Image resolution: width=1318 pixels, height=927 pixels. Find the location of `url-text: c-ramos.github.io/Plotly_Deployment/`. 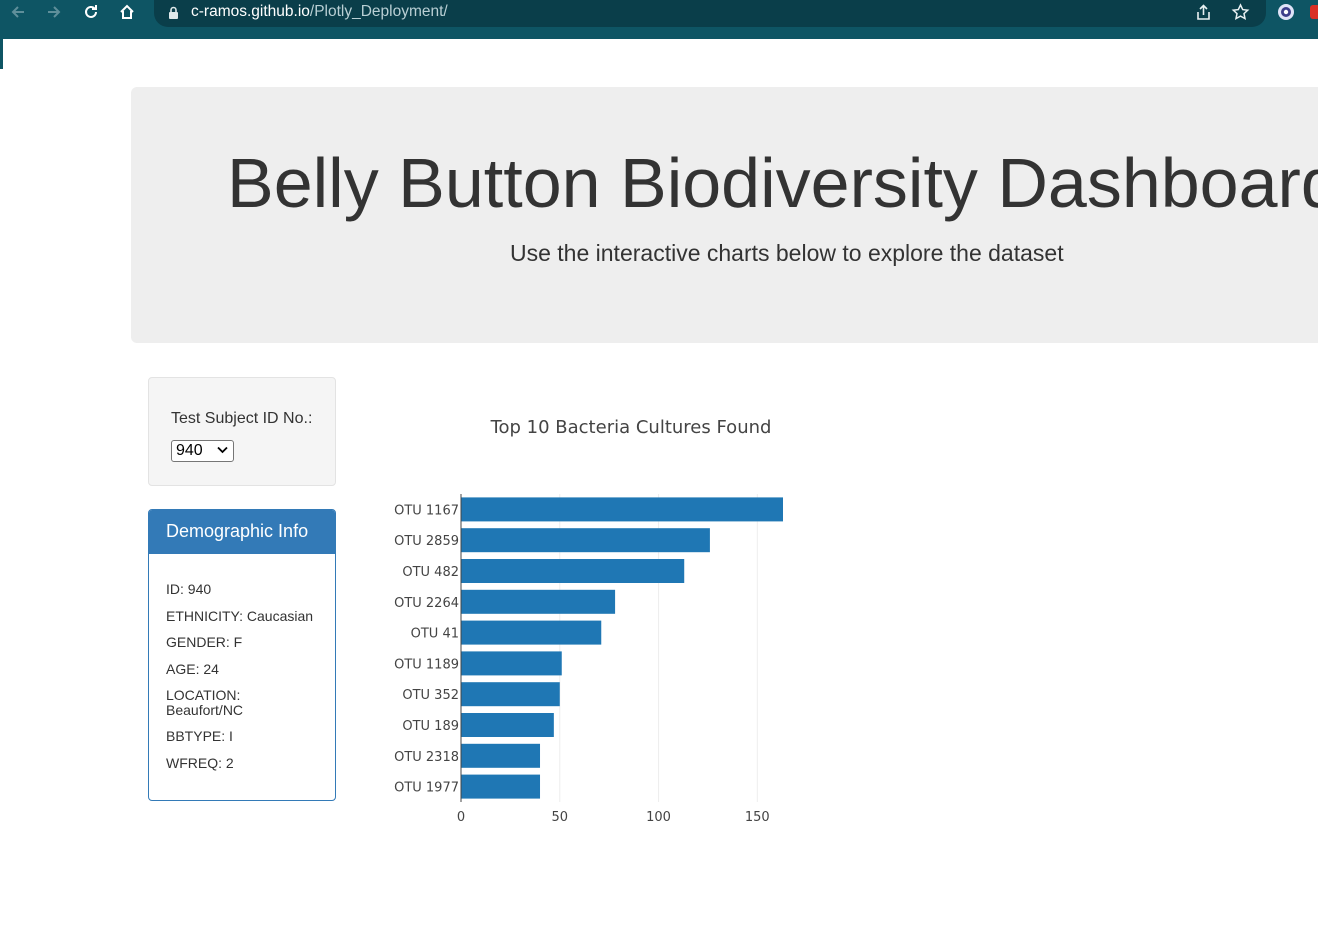

url-text: c-ramos.github.io/Plotly_Deployment/ is located at coordinates (319, 12).